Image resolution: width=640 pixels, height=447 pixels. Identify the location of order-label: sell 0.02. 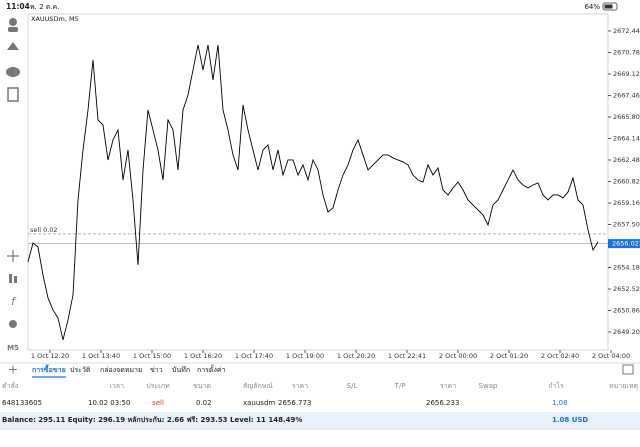
(44, 230).